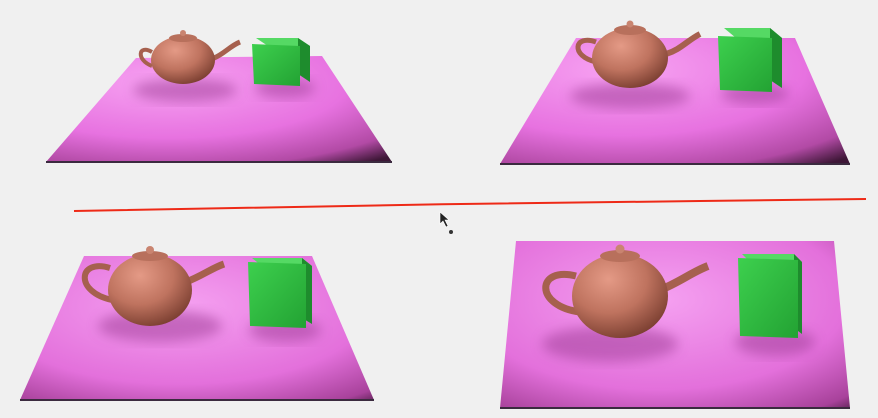  I want to click on panel-top-left, so click(219, 96).